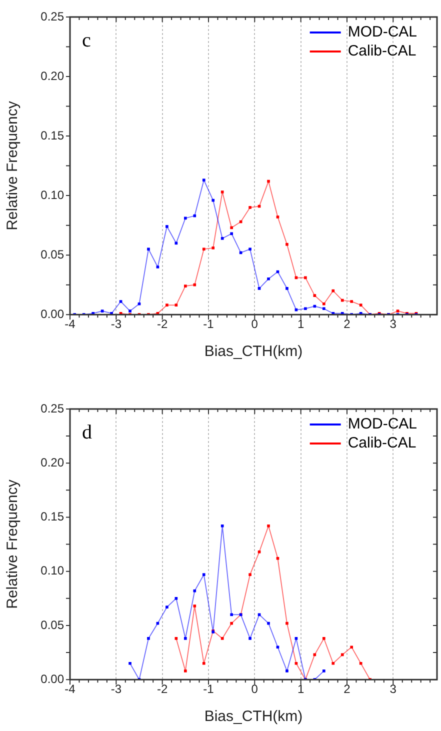  Describe the element at coordinates (86, 40) in the screenshot. I see `annotation: c` at that location.